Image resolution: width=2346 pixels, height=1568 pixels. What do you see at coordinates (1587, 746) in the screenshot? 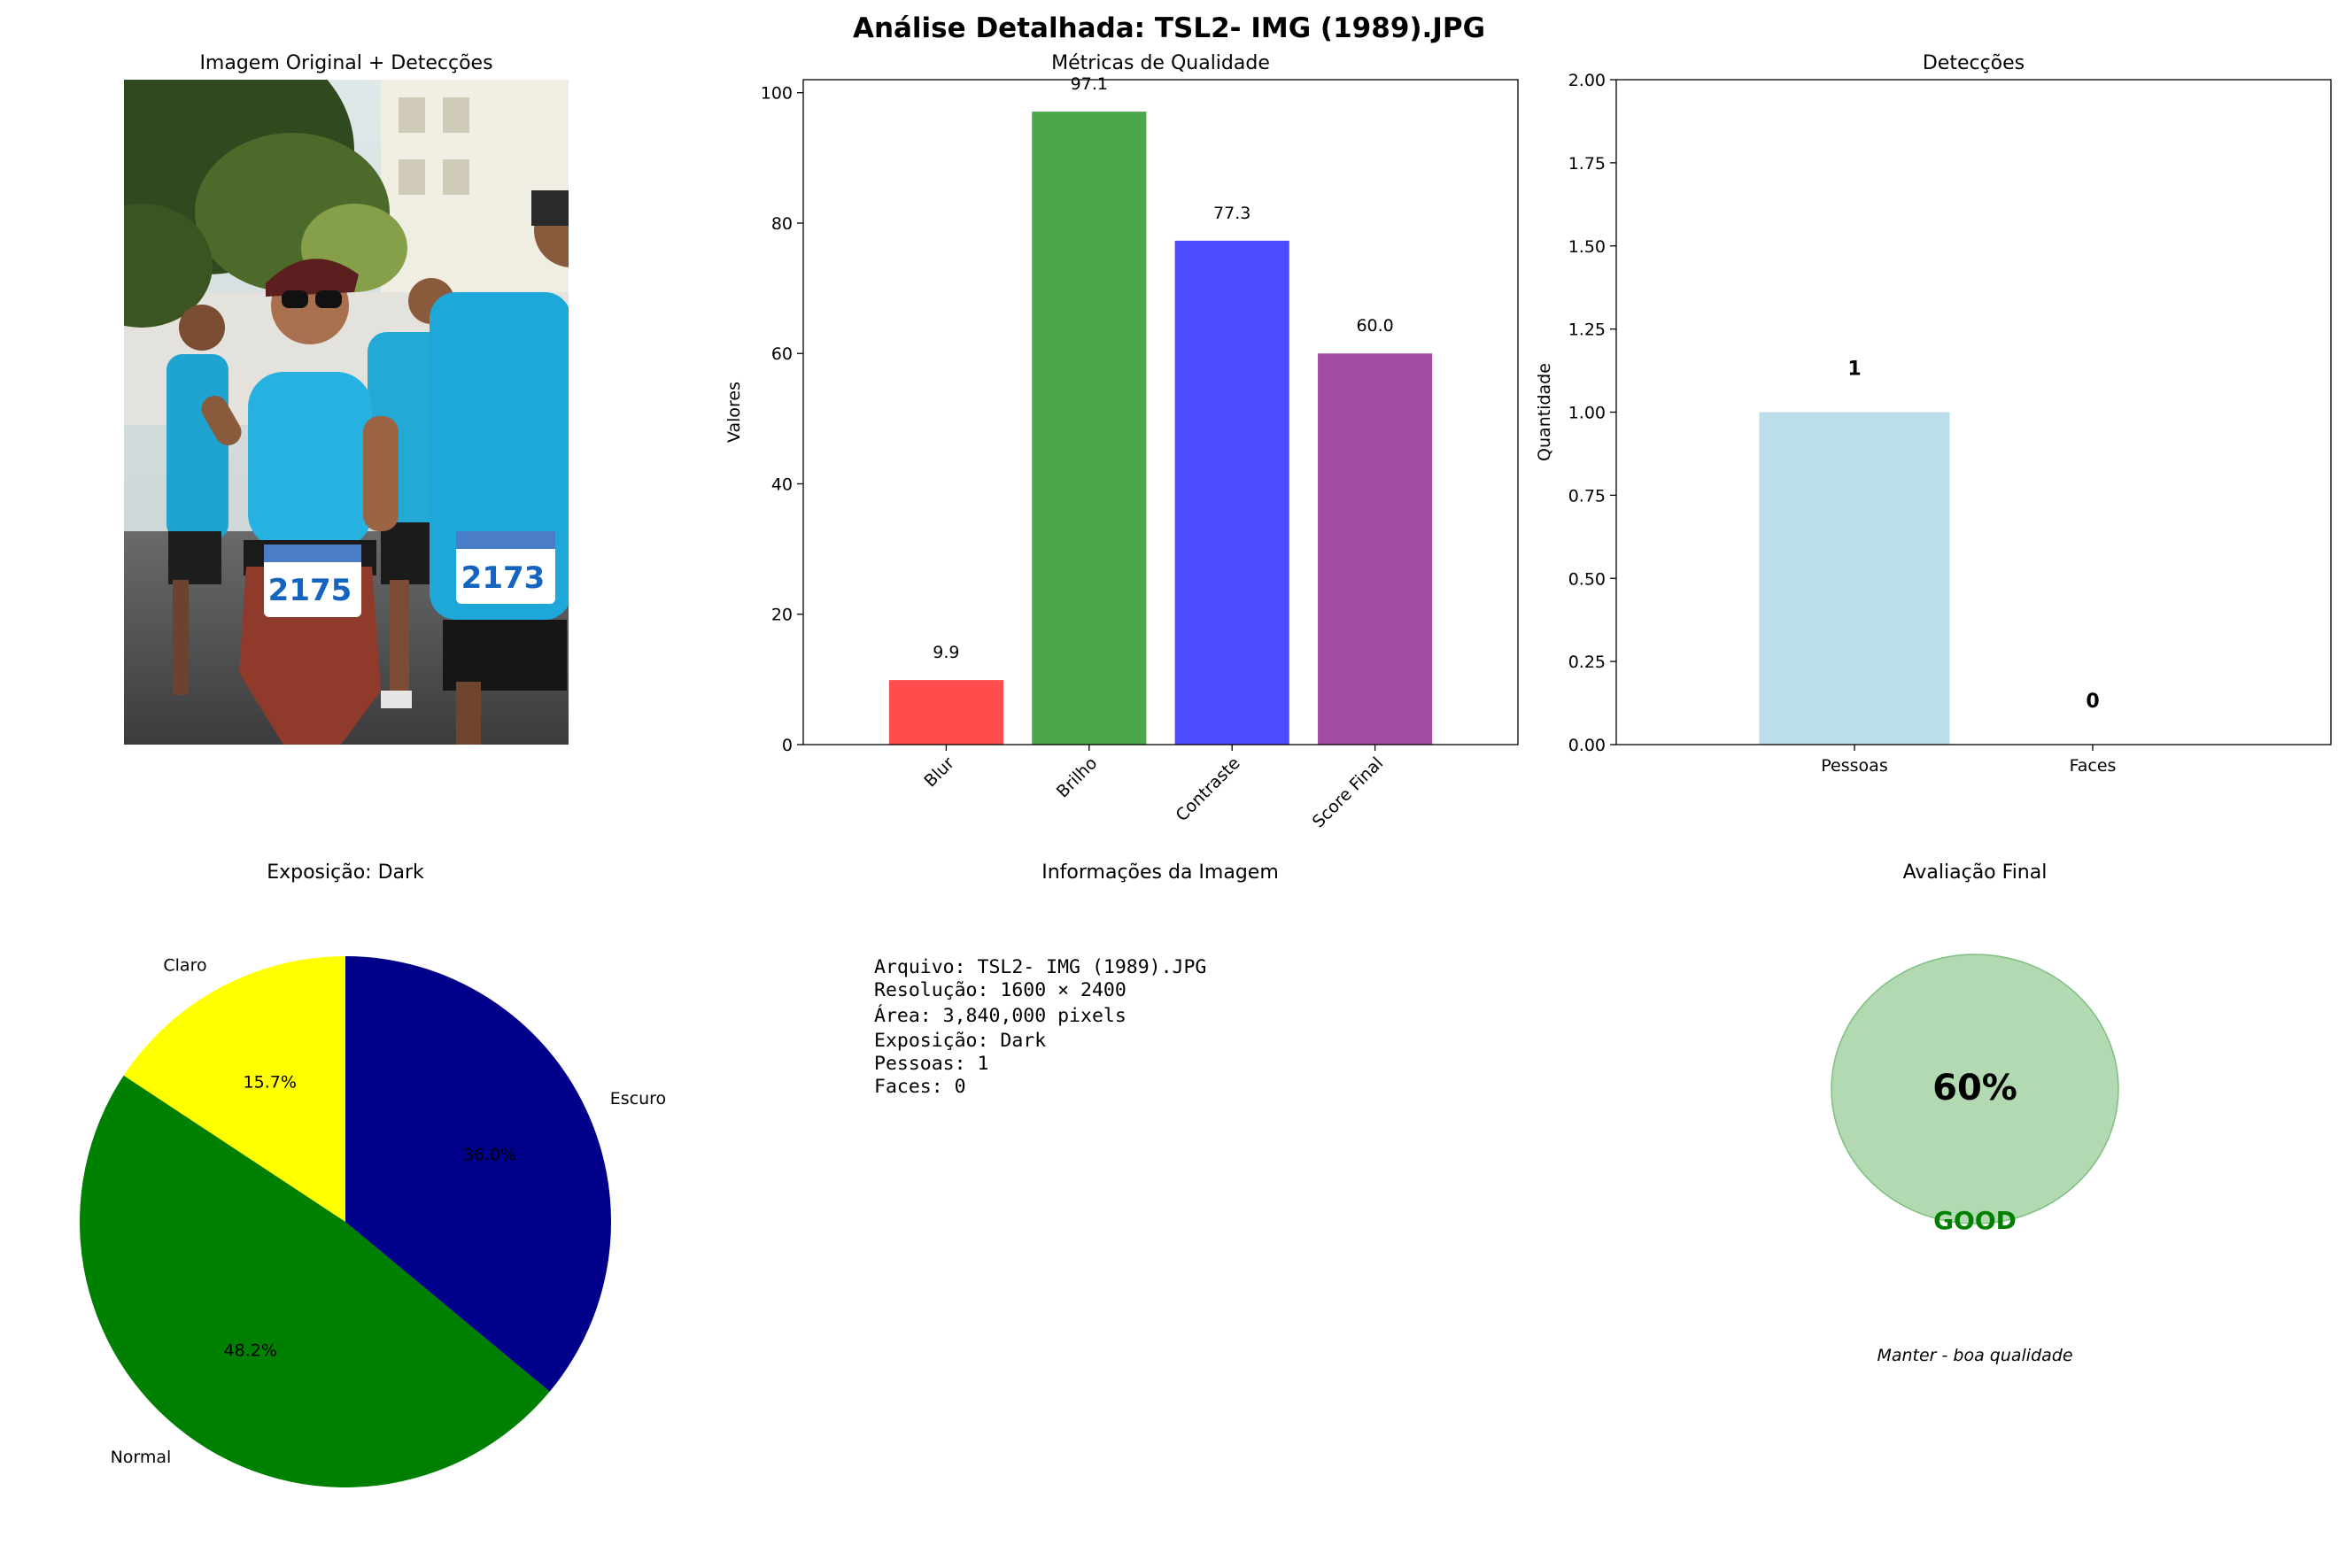
I see `y-tick-label: 0.00` at bounding box center [1587, 746].